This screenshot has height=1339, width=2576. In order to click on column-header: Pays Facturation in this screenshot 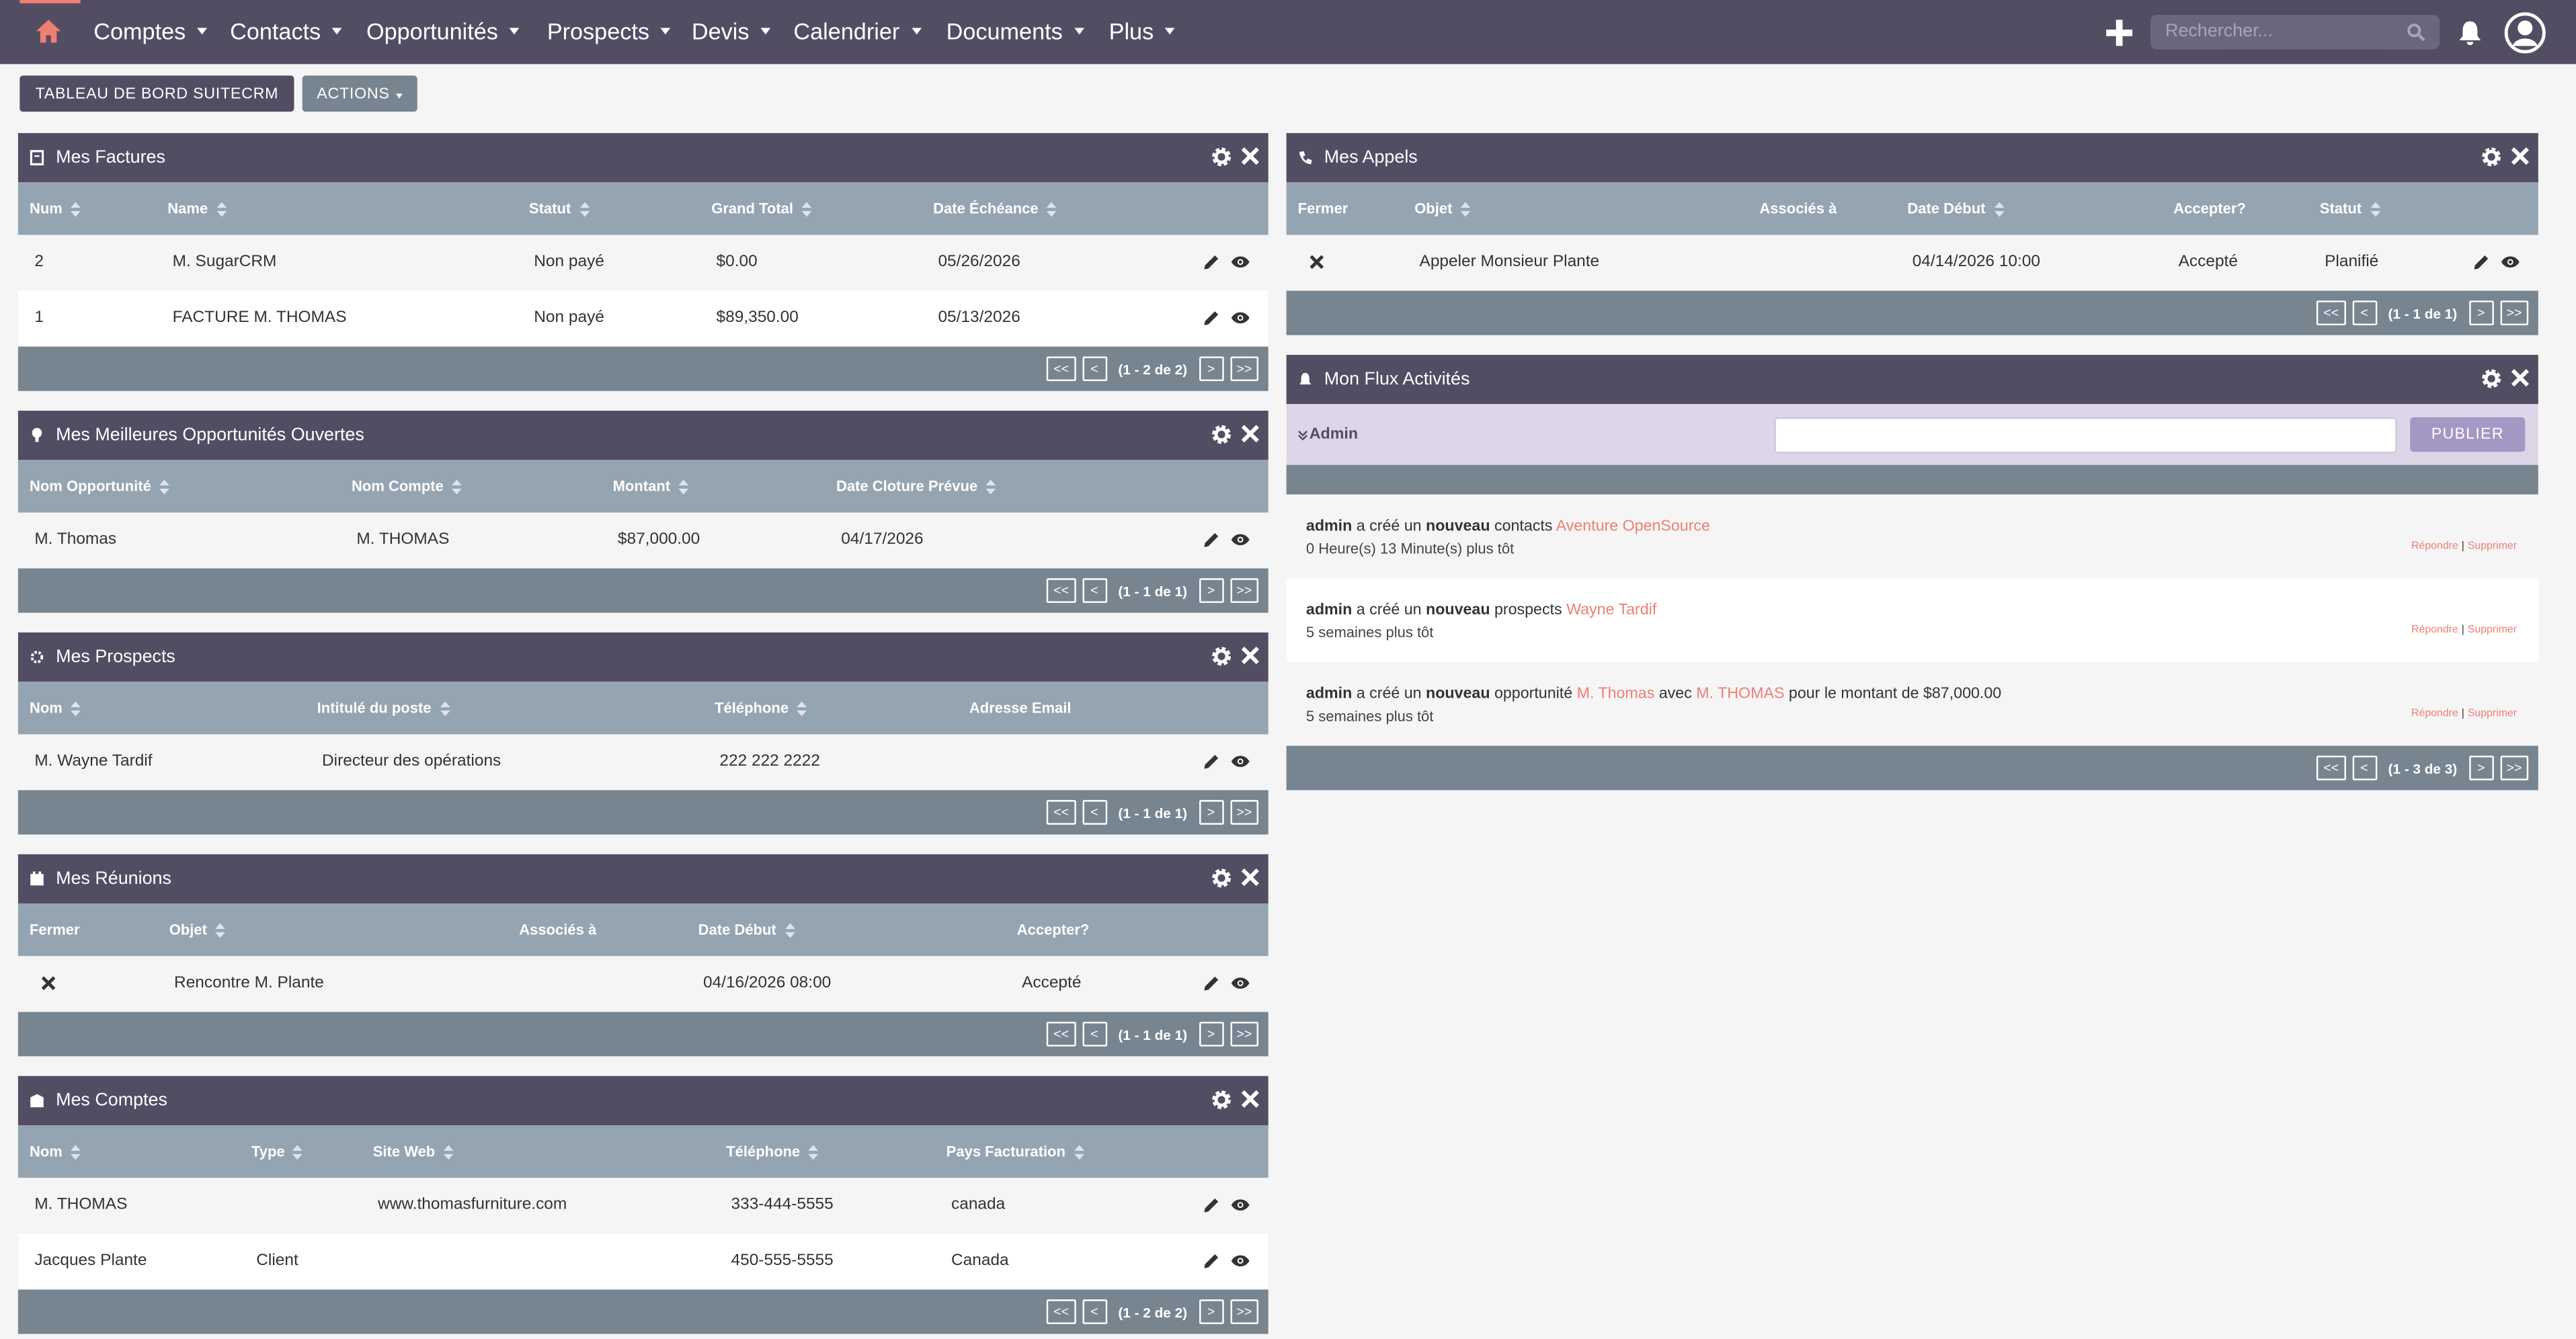, I will do `click(1015, 1151)`.